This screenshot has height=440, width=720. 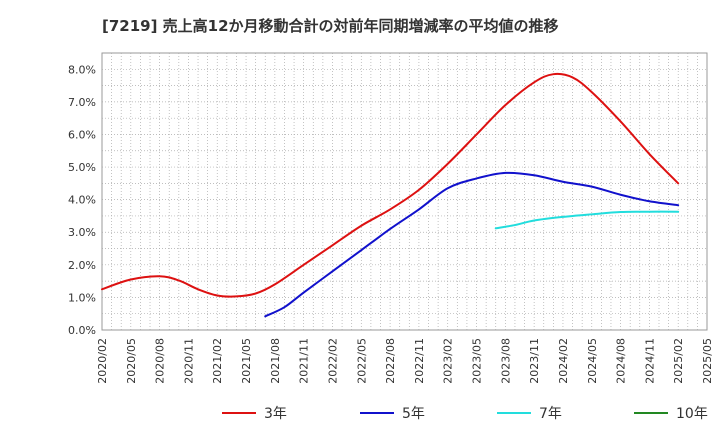 What do you see at coordinates (550, 414) in the screenshot?
I see `legend-label: 7年` at bounding box center [550, 414].